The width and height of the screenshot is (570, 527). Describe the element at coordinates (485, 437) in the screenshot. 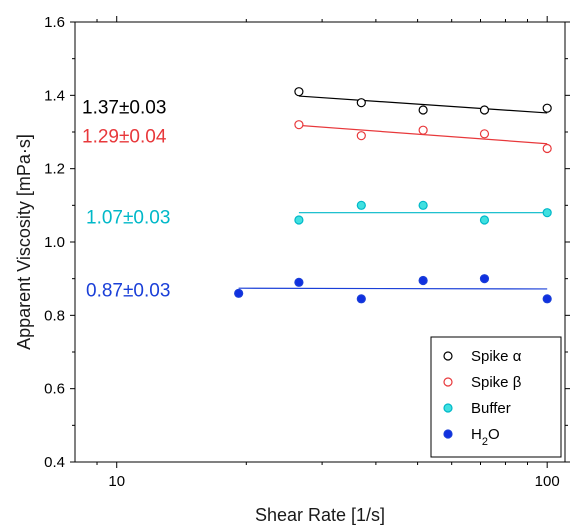

I see `legend-label: H2O` at that location.